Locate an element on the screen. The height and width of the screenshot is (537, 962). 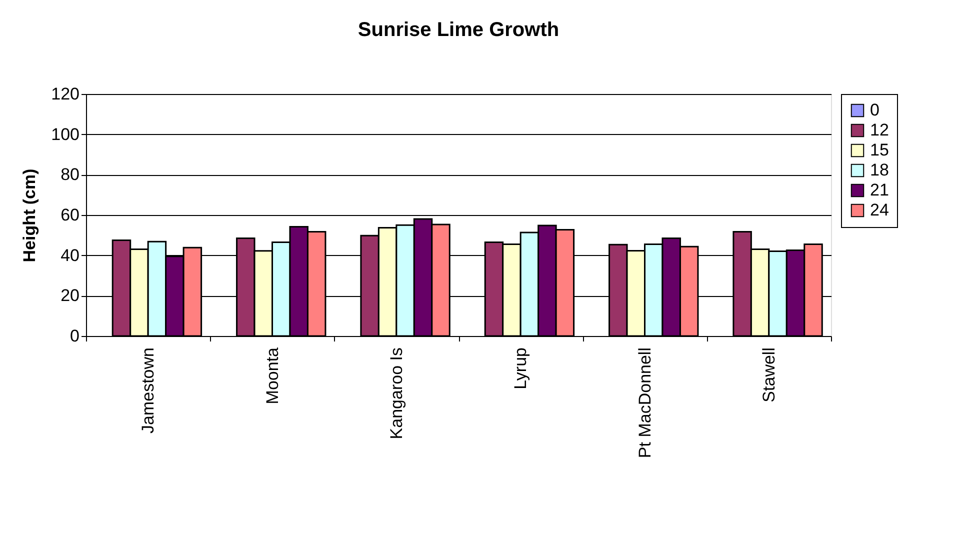
x-tick-label: Moonta is located at coordinates (272, 375).